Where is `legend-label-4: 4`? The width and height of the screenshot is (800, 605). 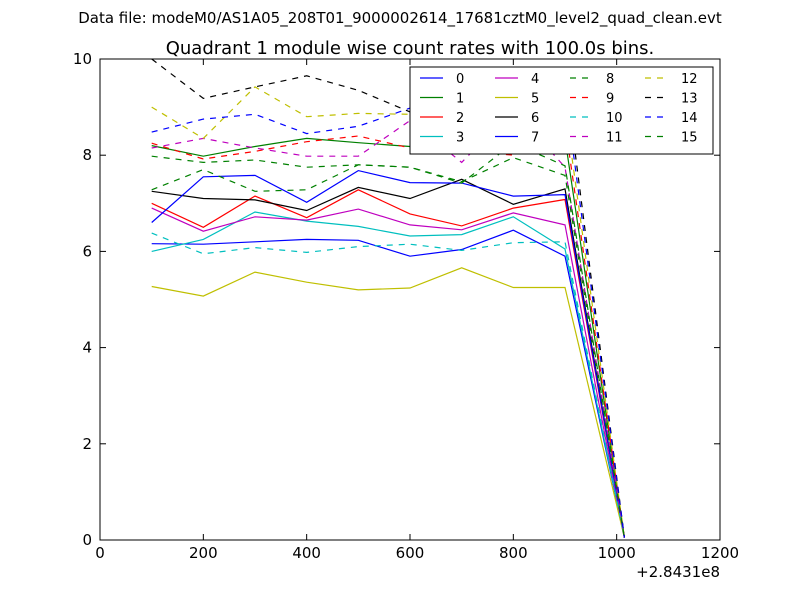
legend-label-4: 4 is located at coordinates (535, 79).